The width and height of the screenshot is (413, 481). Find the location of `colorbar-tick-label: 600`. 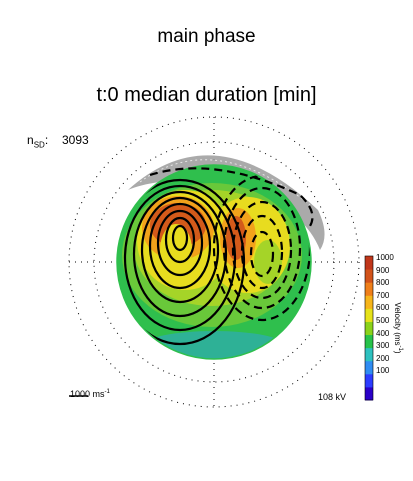

colorbar-tick-label: 600 is located at coordinates (383, 308).